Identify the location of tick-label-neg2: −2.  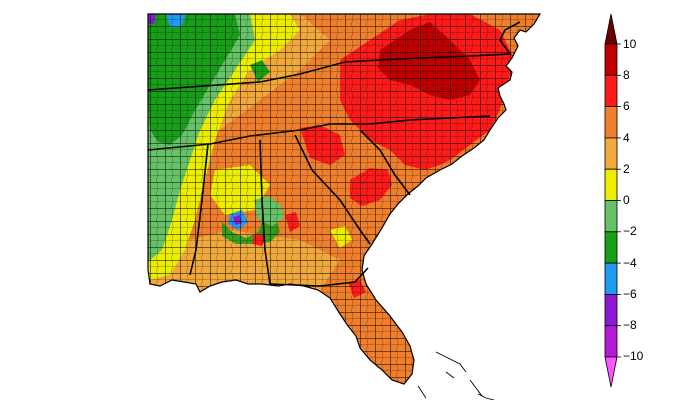
(630, 231).